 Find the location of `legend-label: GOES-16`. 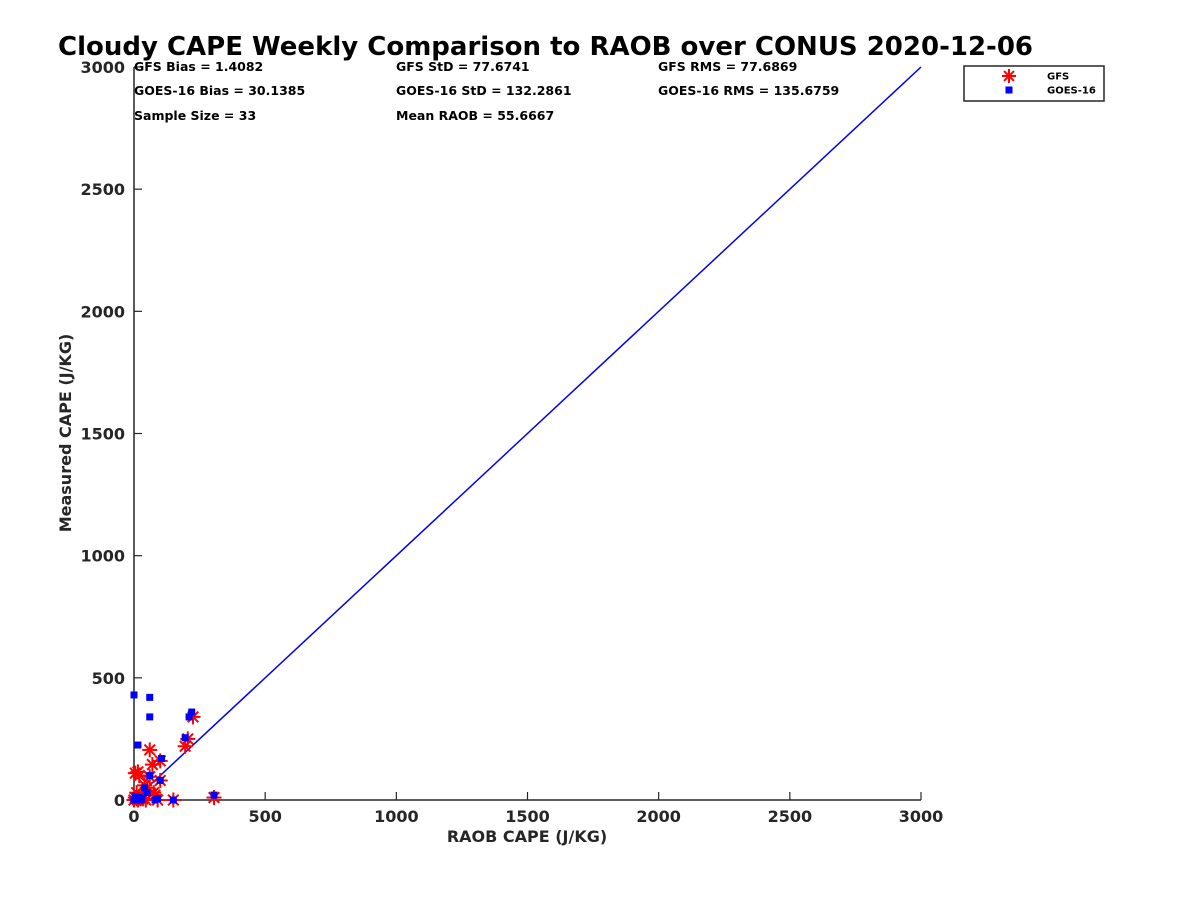

legend-label: GOES-16 is located at coordinates (1071, 91).